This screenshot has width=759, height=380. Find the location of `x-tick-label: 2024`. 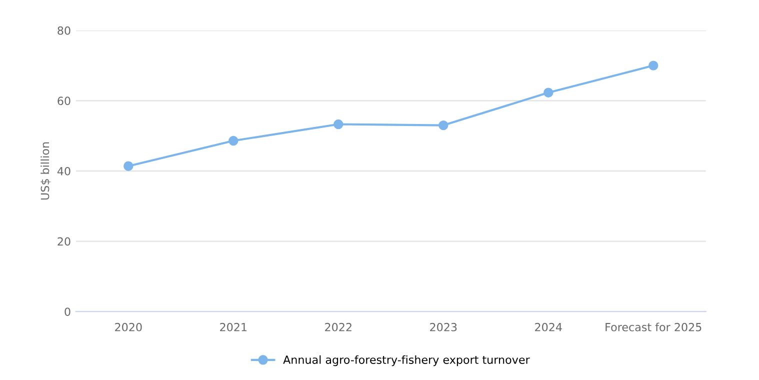

x-tick-label: 2024 is located at coordinates (548, 327).